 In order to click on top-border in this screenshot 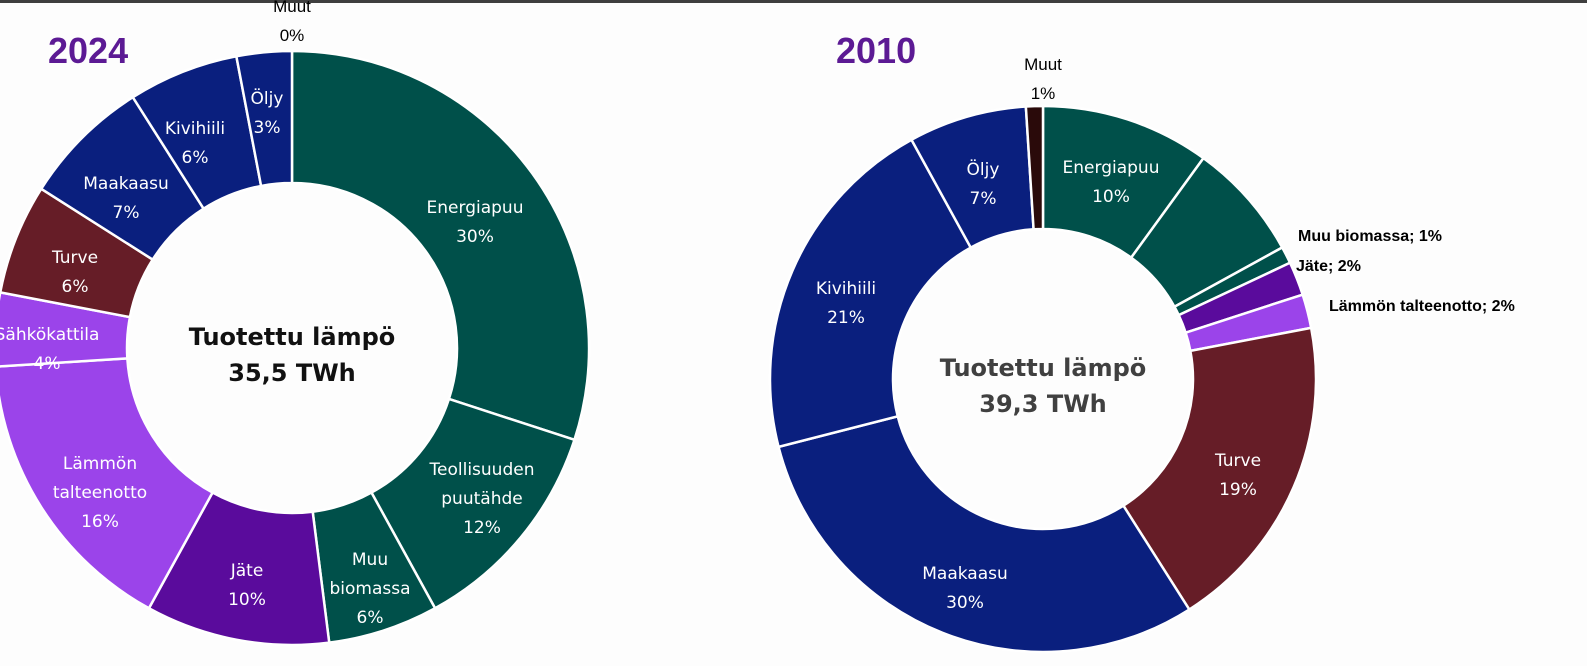, I will do `click(793, 1)`.